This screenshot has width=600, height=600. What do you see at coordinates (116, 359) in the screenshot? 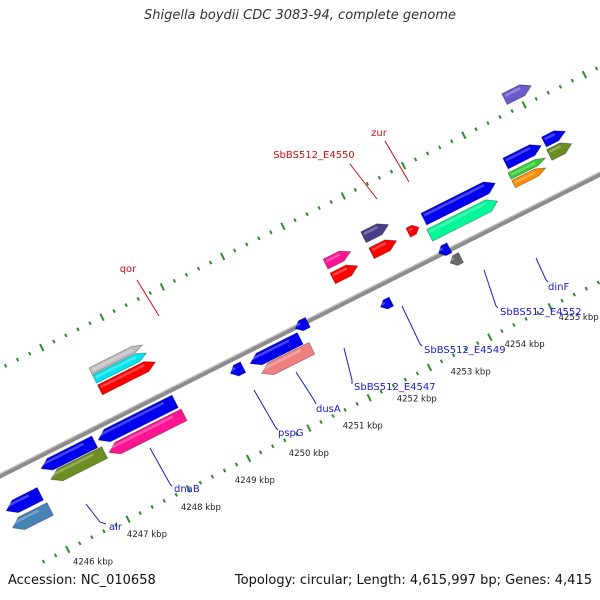
I see `gene-qor-grey` at bounding box center [116, 359].